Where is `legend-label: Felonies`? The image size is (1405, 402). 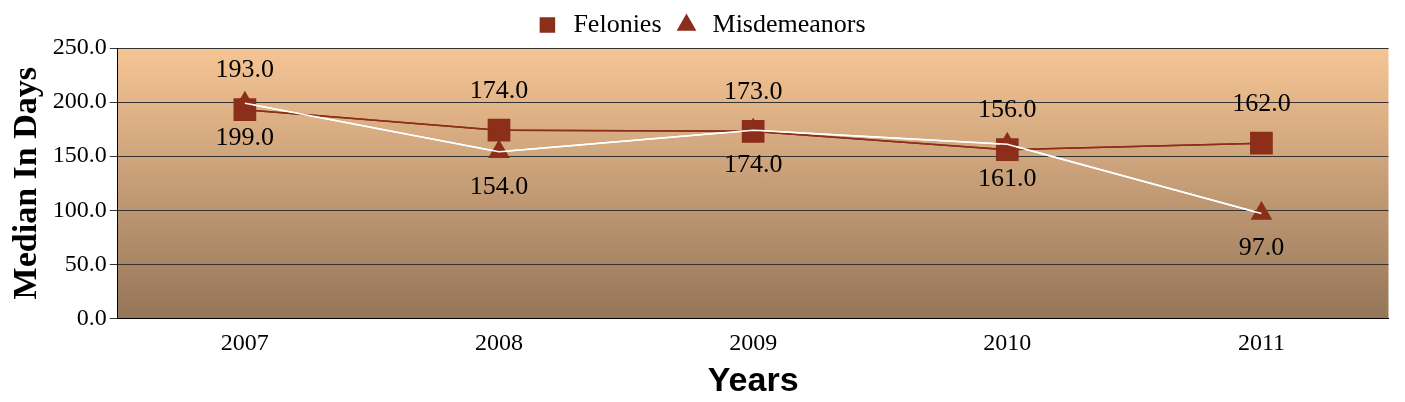
legend-label: Felonies is located at coordinates (617, 23).